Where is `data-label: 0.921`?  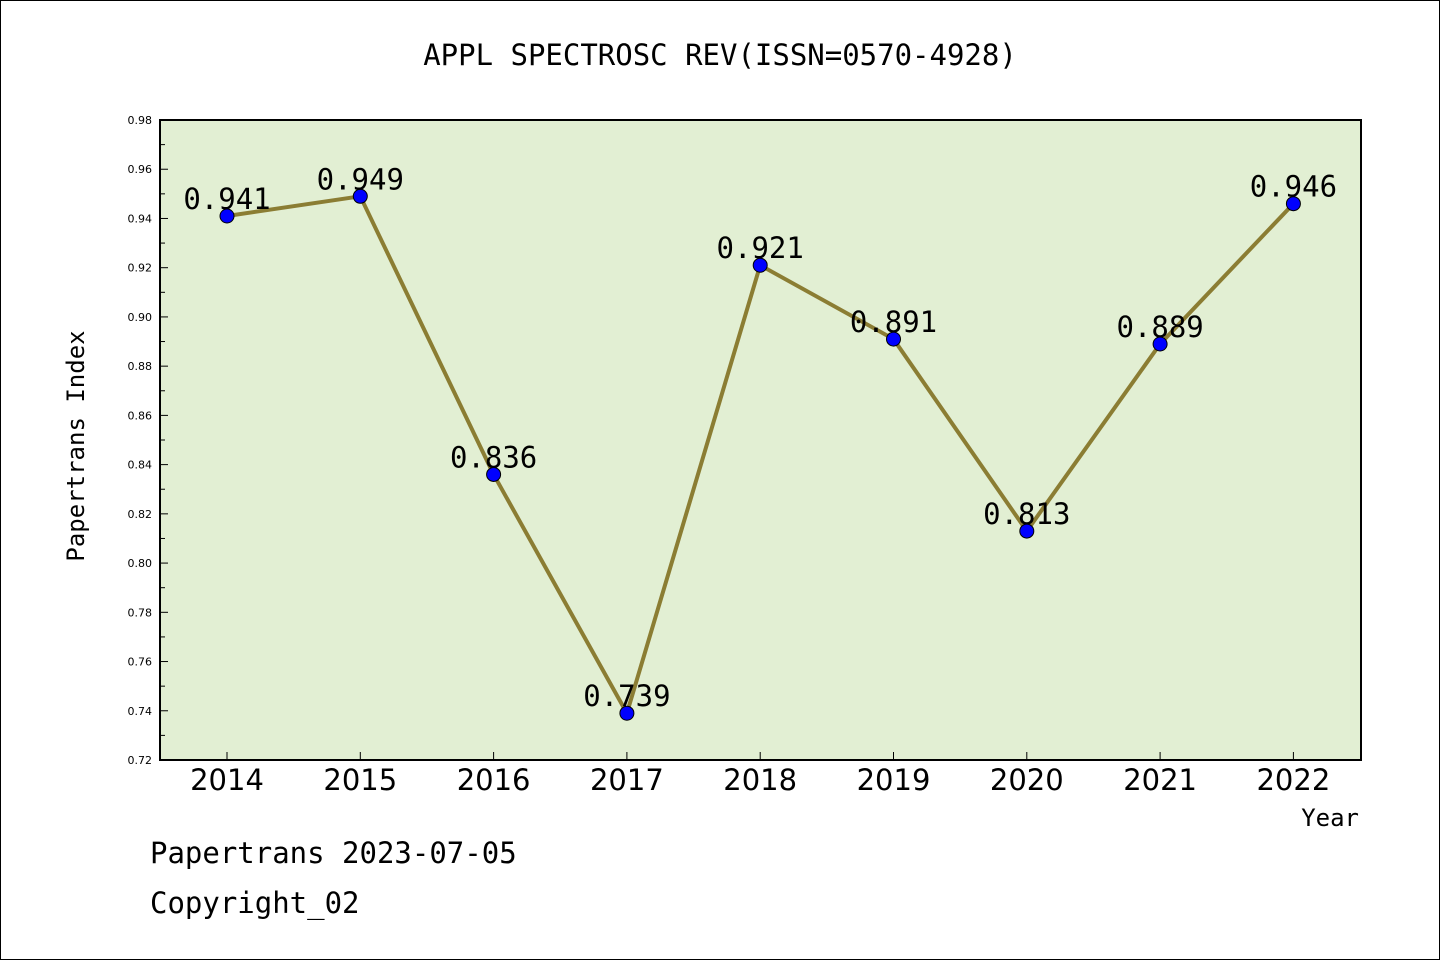 data-label: 0.921 is located at coordinates (760, 248).